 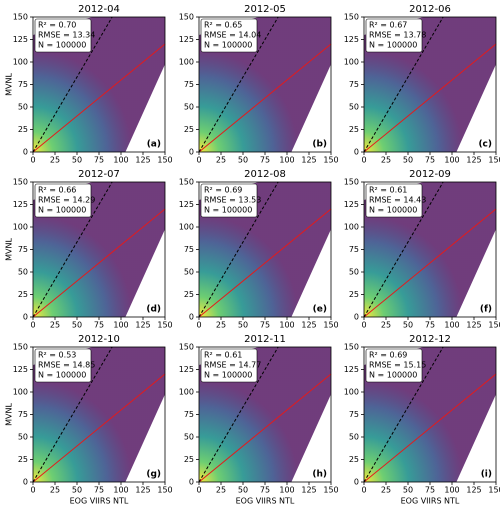 What do you see at coordinates (397, 200) in the screenshot?
I see `stats-text: RMSE = 14.43` at bounding box center [397, 200].